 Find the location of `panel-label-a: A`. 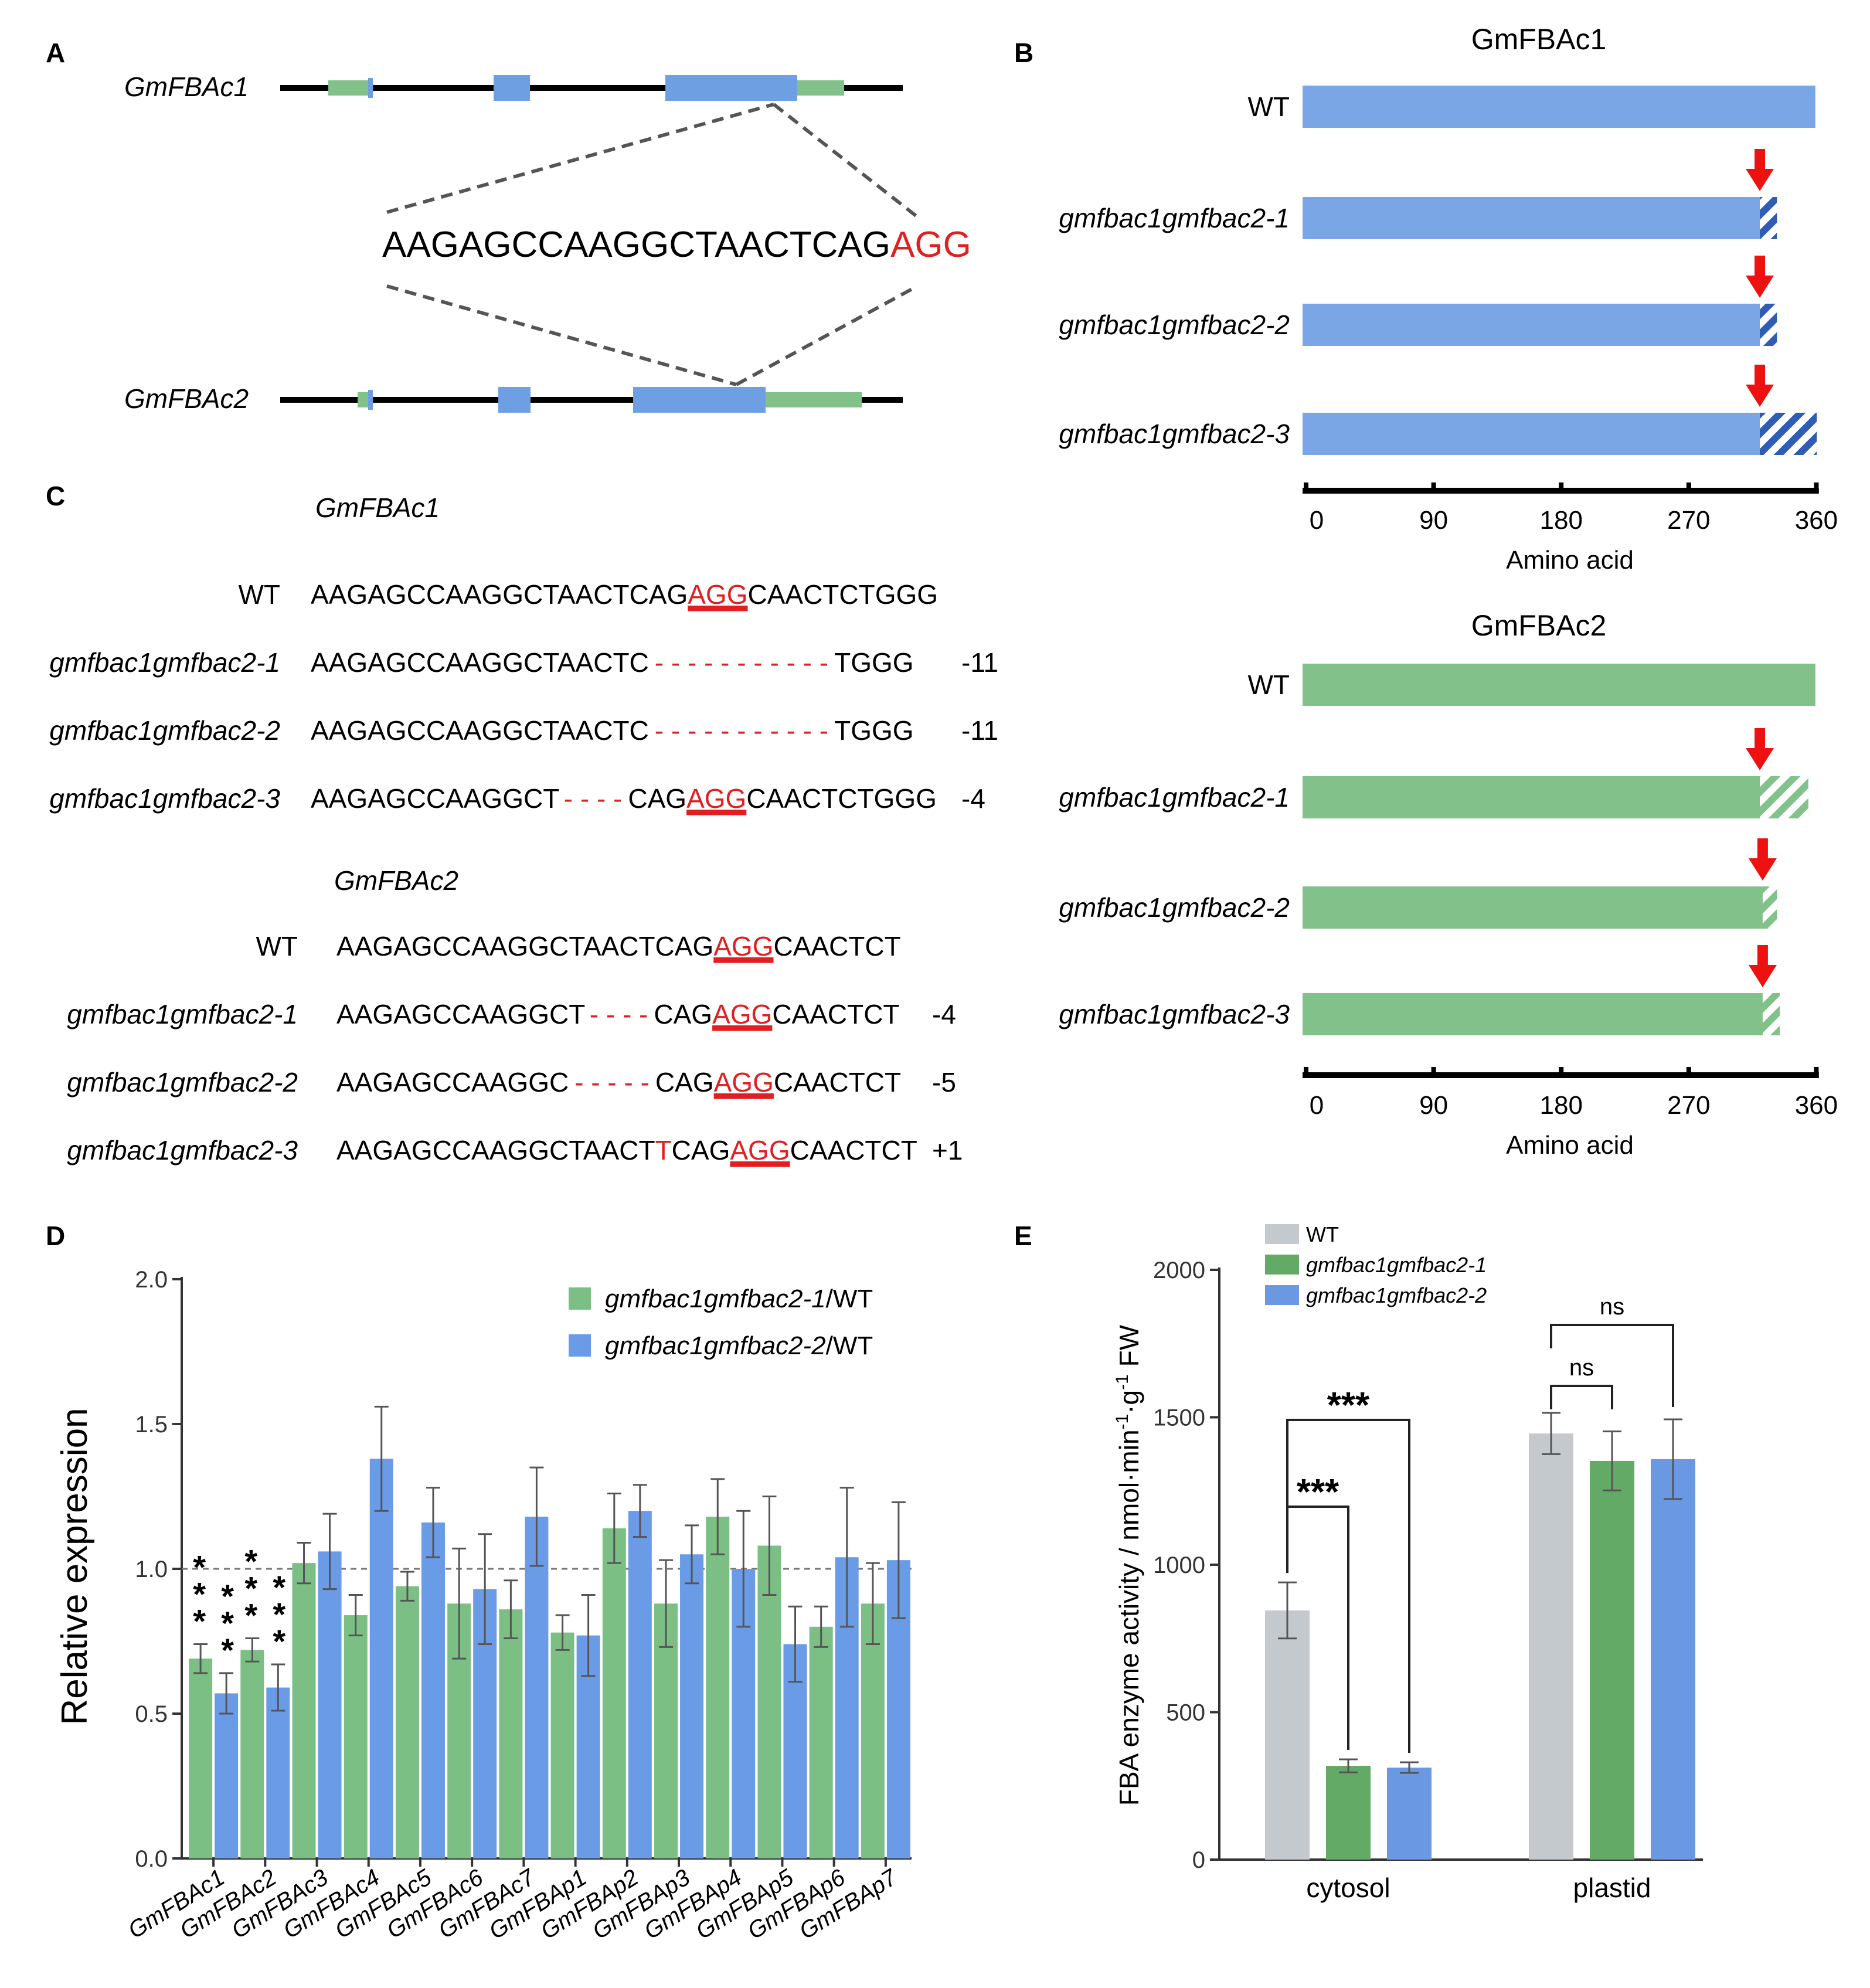

panel-label-a: A is located at coordinates (55, 53).